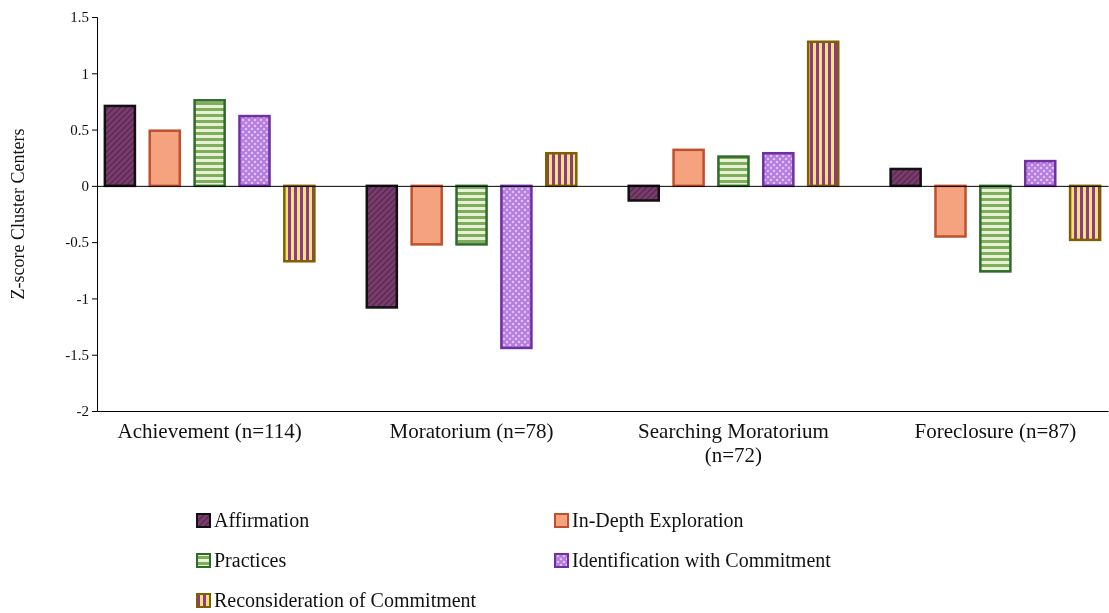 This screenshot has height=613, width=1109. What do you see at coordinates (77, 242) in the screenshot?
I see `y-tick-label: -0.5` at bounding box center [77, 242].